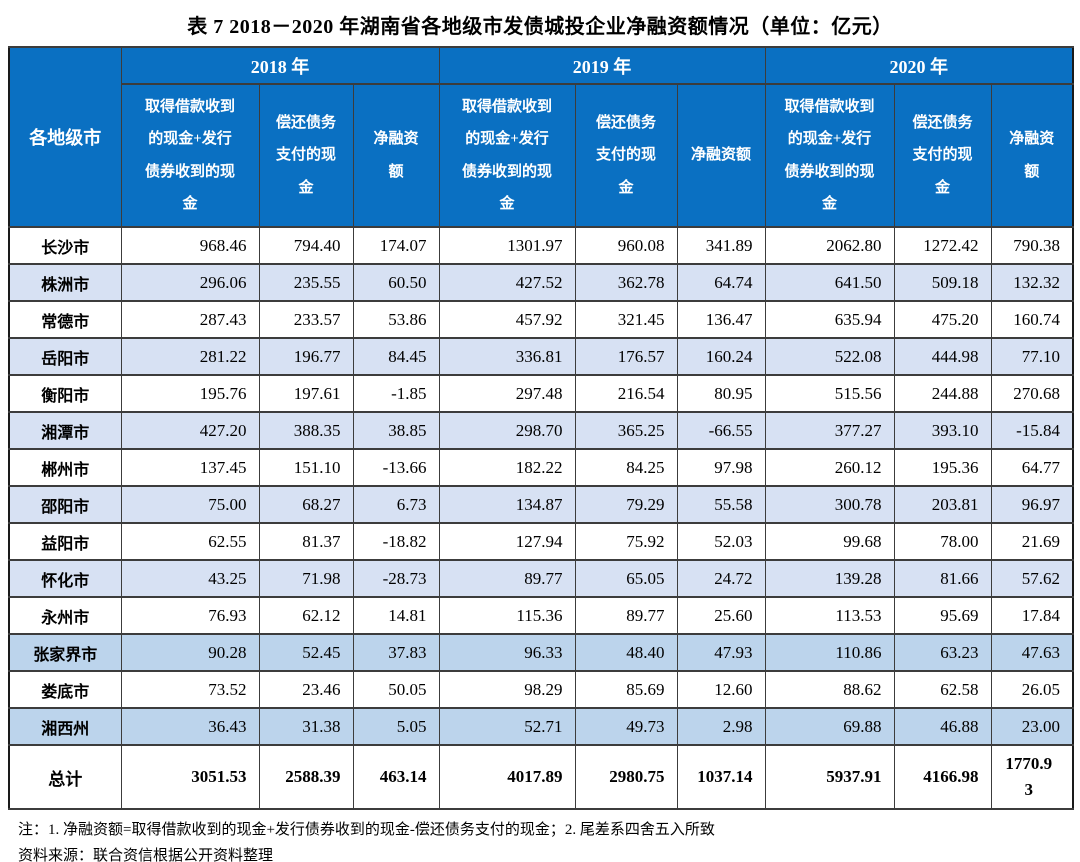 Image resolution: width=1080 pixels, height=862 pixels. Describe the element at coordinates (396, 777) in the screenshot. I see `total-value-cell: 463.14` at that location.